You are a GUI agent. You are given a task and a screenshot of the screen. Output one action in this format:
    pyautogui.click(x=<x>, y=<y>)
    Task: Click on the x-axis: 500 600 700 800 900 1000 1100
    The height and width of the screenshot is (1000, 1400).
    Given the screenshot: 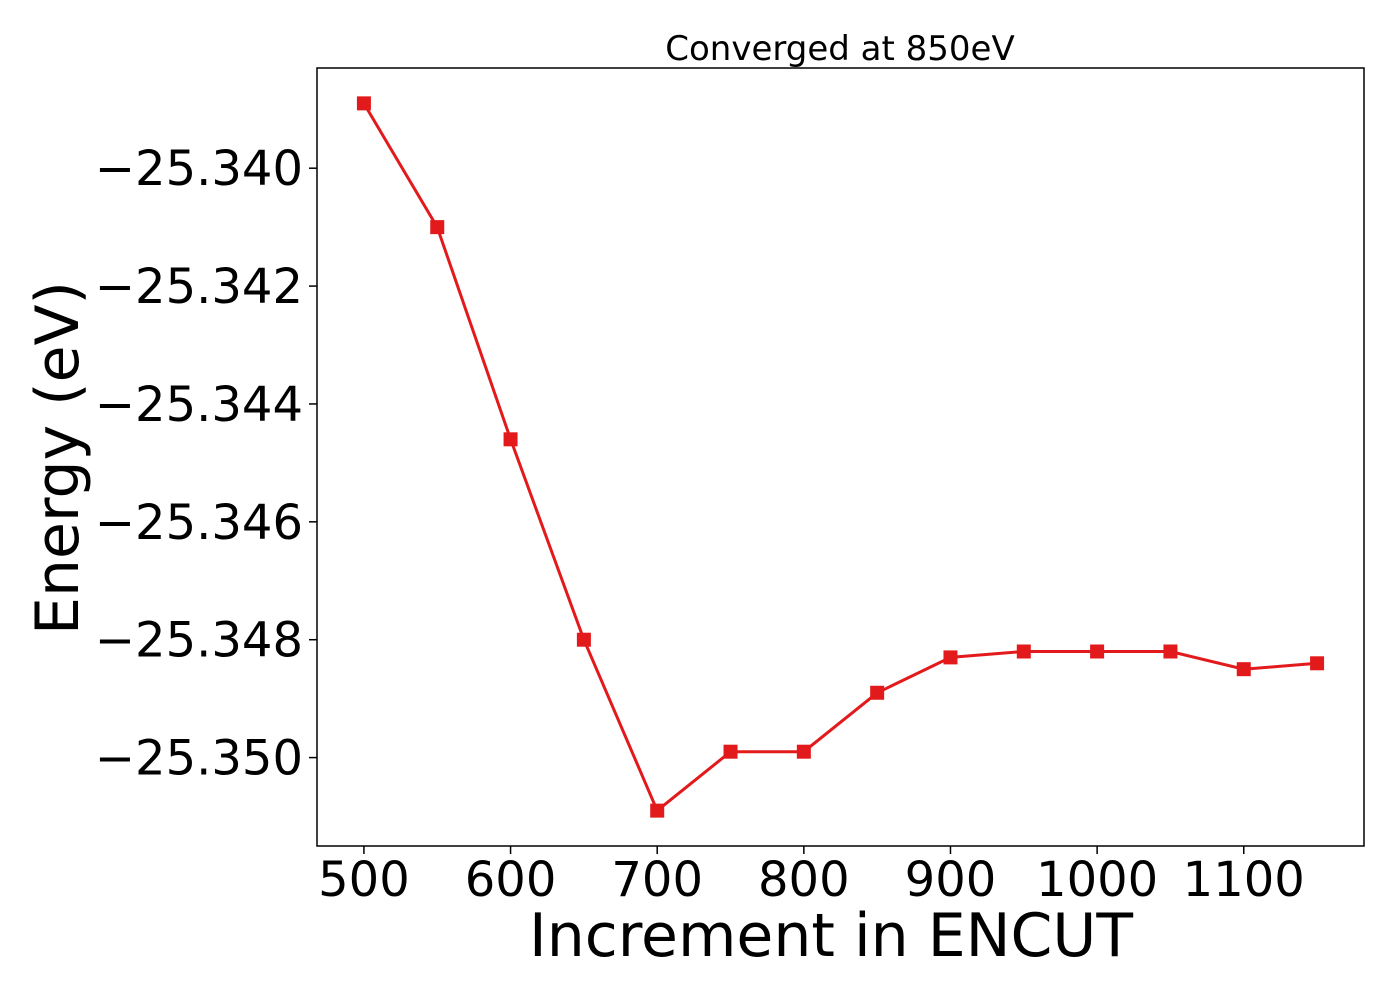 What is the action you would take?
    pyautogui.click(x=811, y=877)
    